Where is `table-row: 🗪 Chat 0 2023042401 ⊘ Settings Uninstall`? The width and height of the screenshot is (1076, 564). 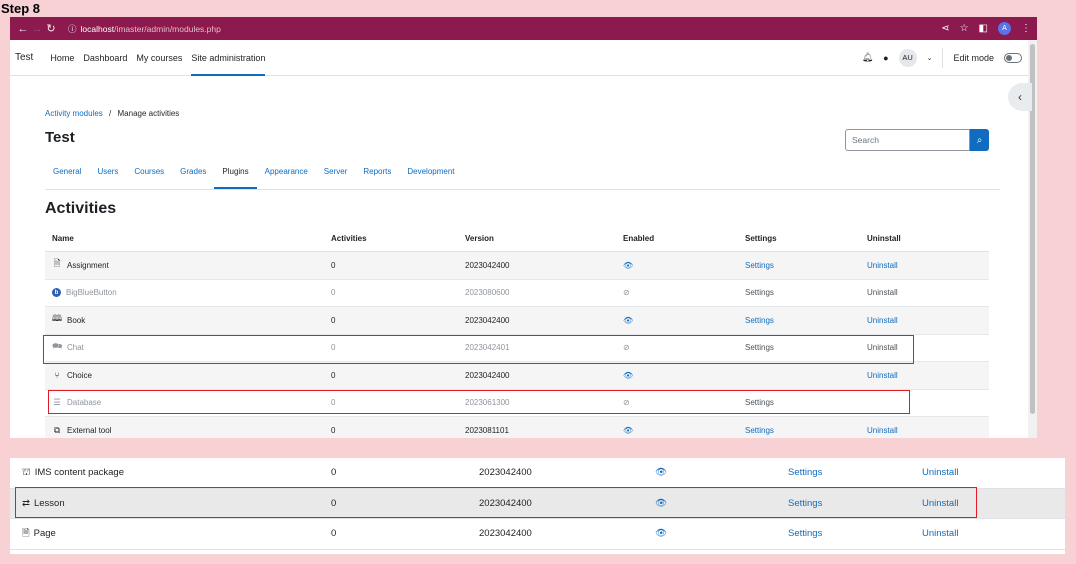 table-row: 🗪 Chat 0 2023042401 ⊘ Settings Uninstall is located at coordinates (517, 348).